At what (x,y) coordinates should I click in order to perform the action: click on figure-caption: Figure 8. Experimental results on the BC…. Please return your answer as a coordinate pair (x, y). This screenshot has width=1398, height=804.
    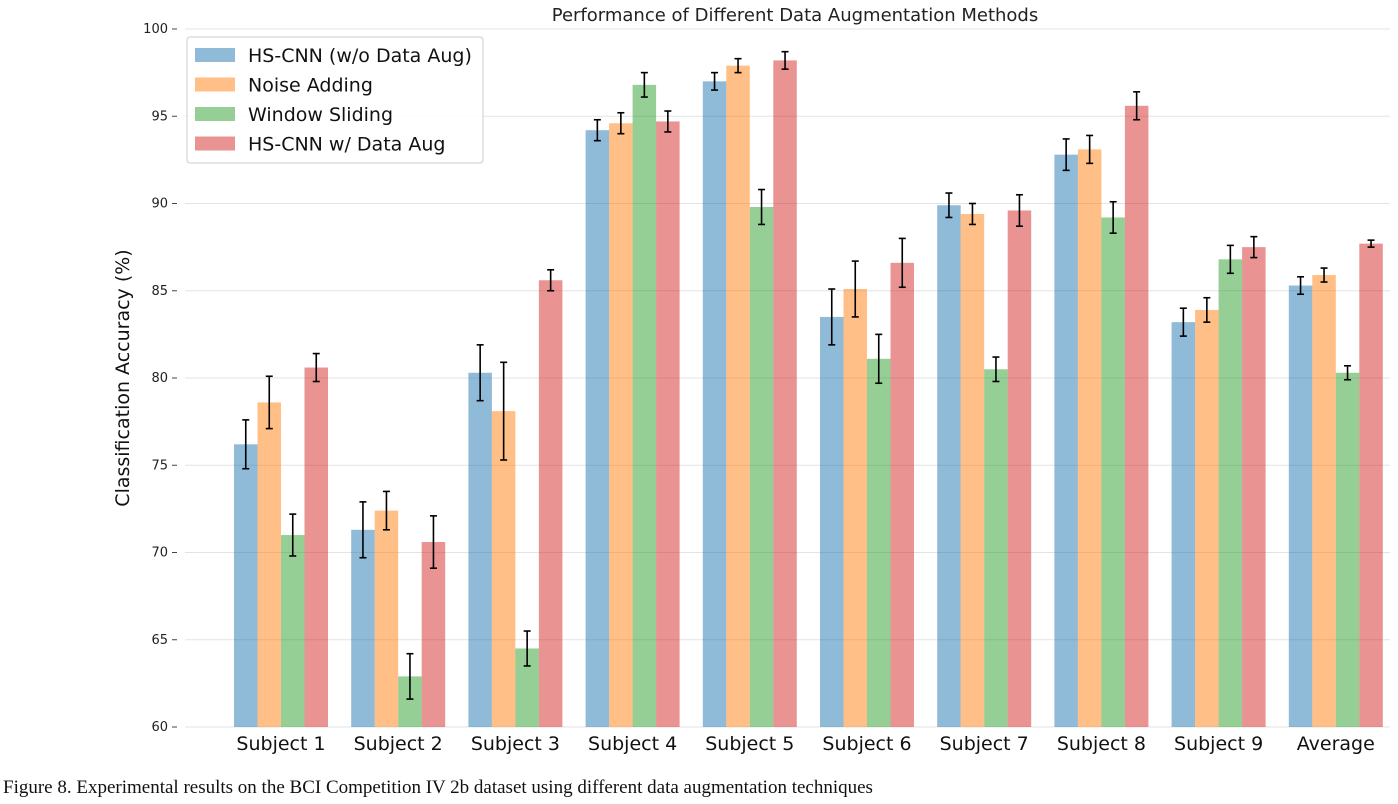
    Looking at the image, I should click on (438, 787).